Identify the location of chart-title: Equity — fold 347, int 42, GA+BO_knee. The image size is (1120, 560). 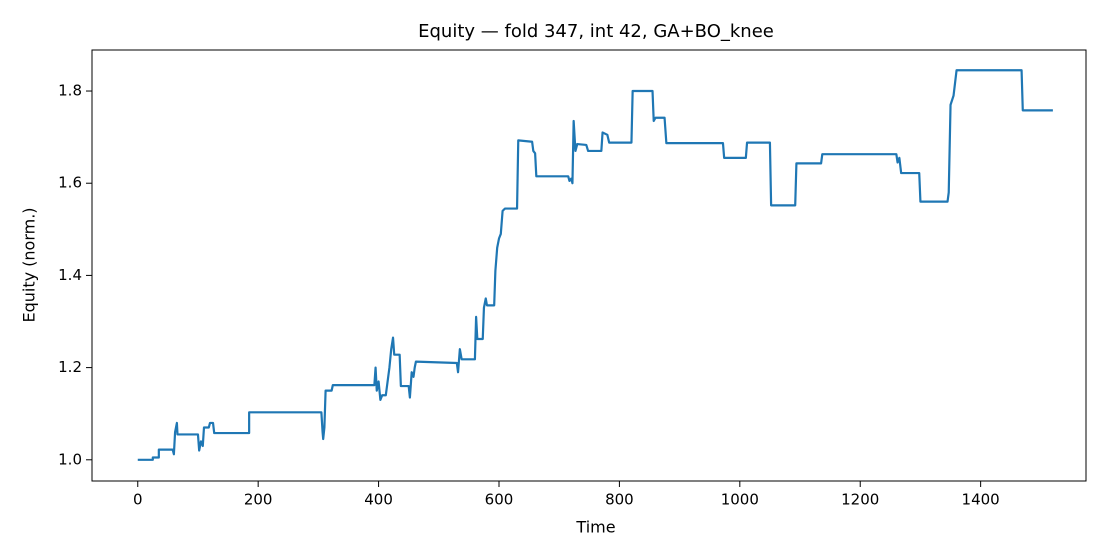
(596, 31).